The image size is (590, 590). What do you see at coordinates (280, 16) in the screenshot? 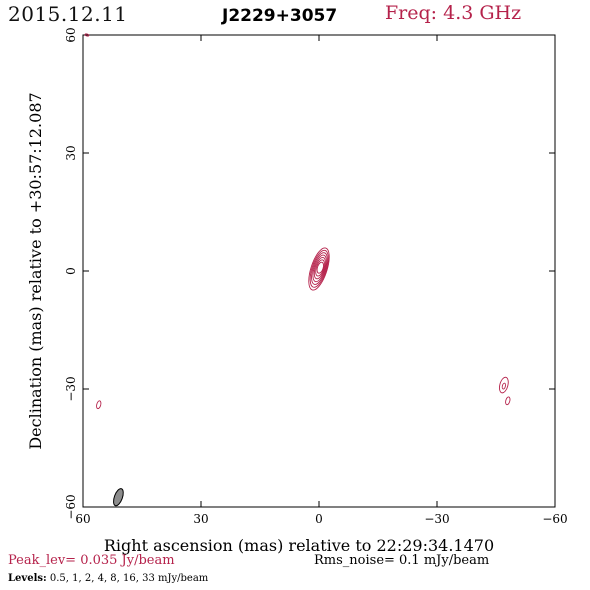
I see `source-name: J2229+3057` at bounding box center [280, 16].